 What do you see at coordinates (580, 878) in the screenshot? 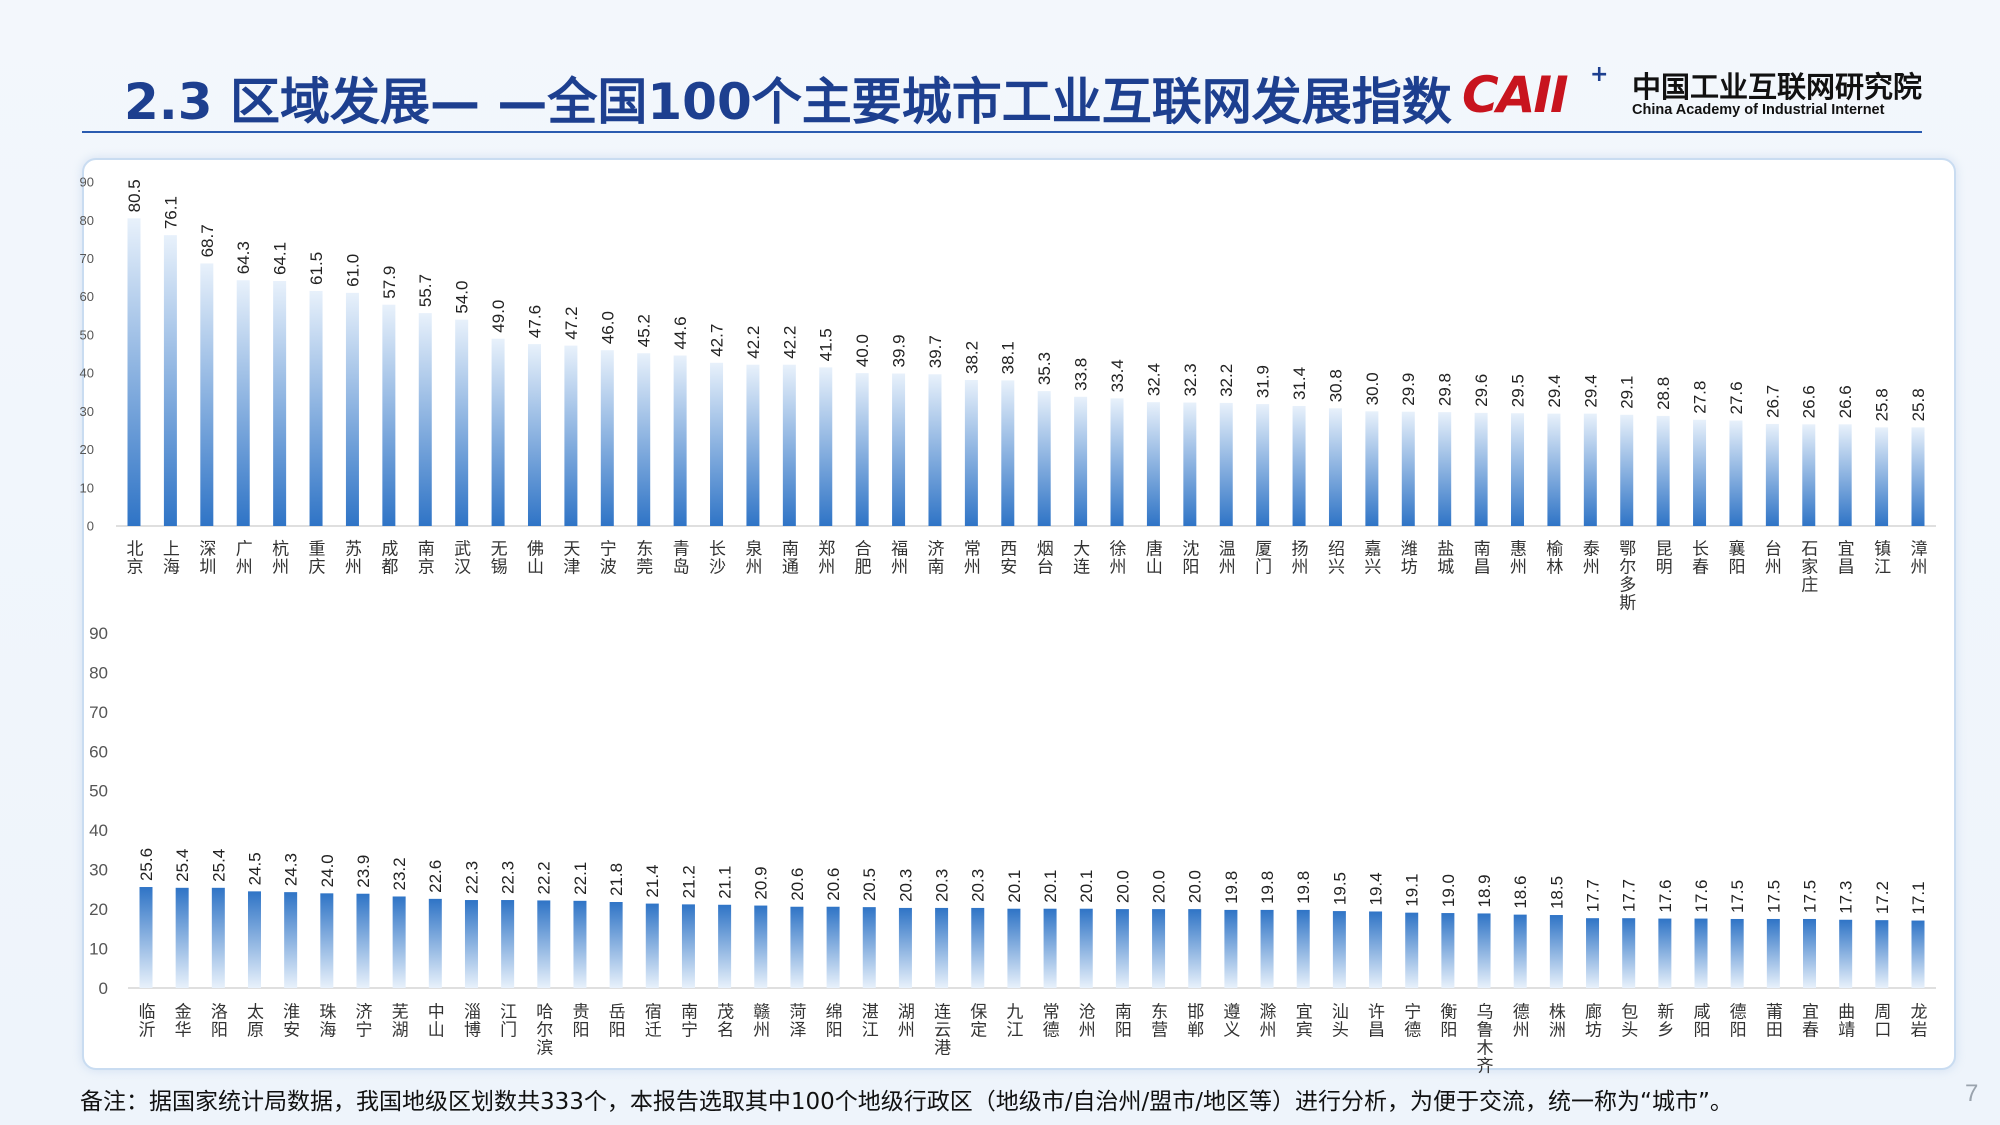
I see `chart2-value-label-12: 22.1` at bounding box center [580, 878].